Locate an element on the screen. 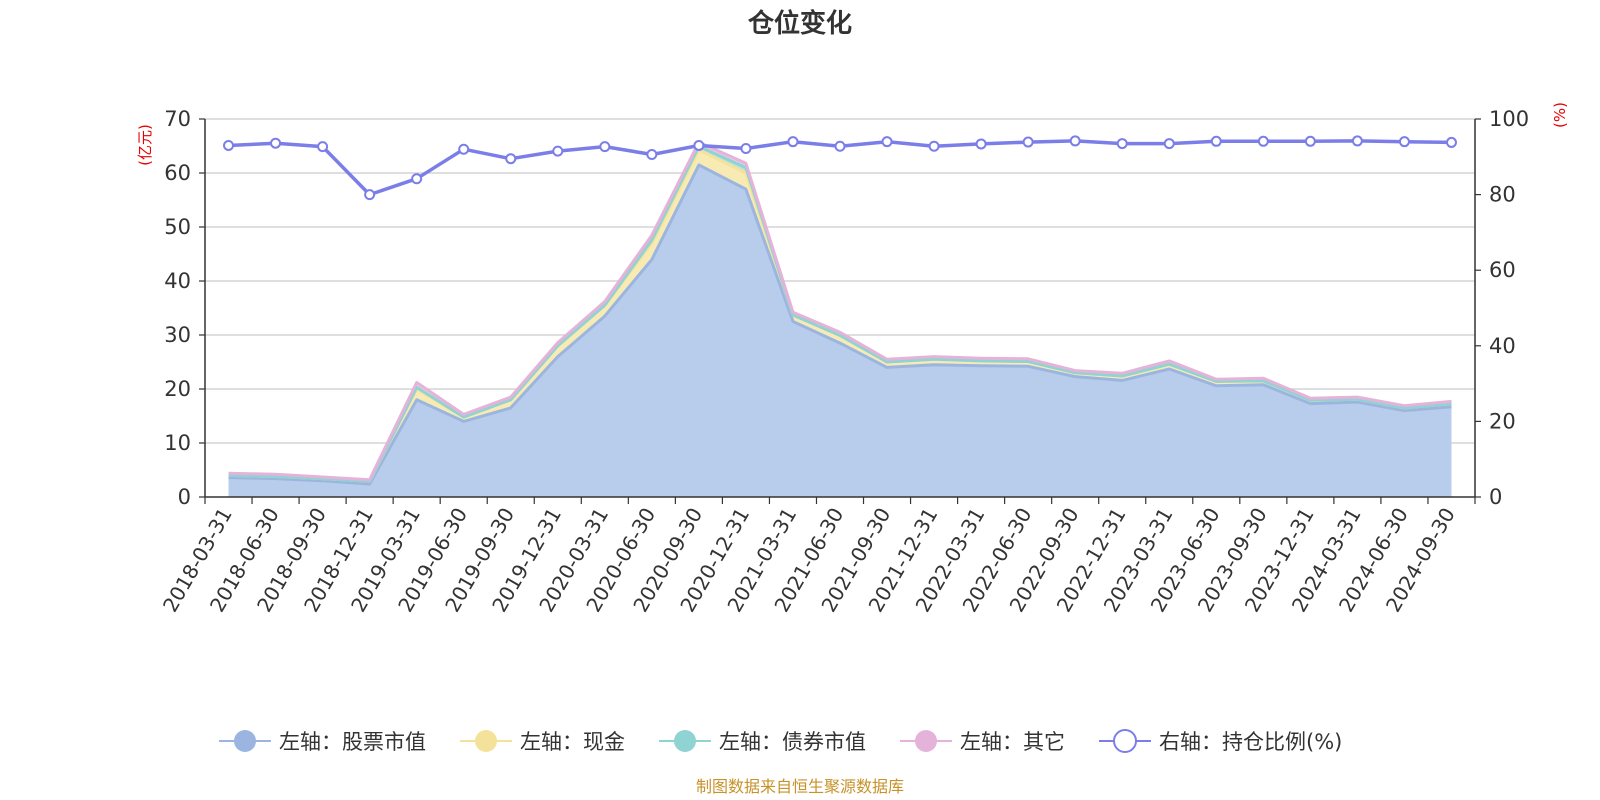  legend-item: 左轴：其它 is located at coordinates (982, 742).